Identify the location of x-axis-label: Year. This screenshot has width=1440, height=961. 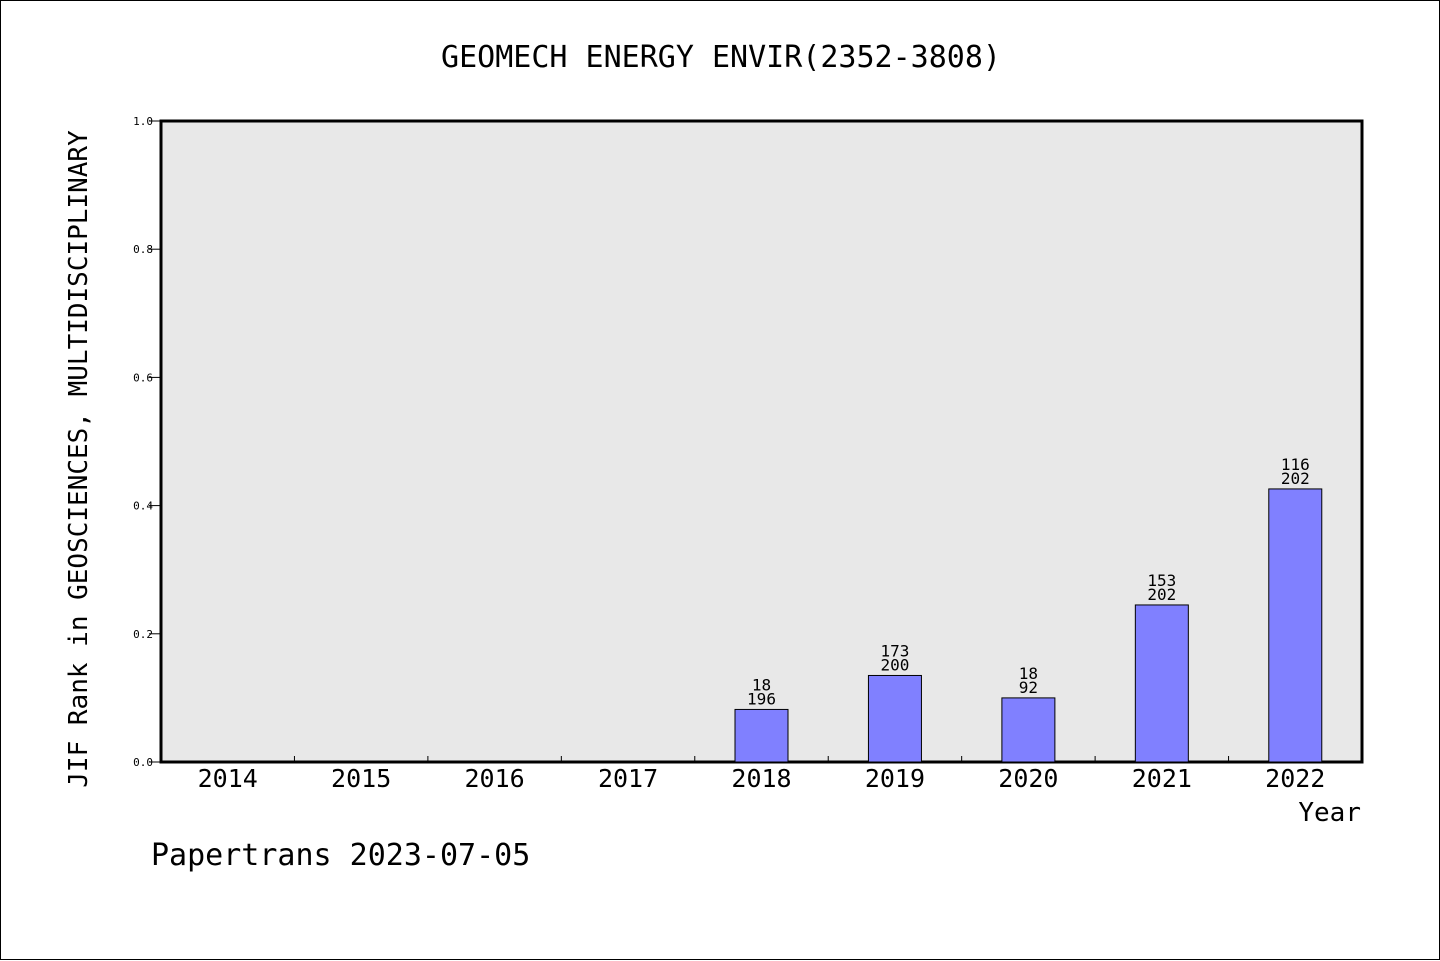
(1329, 813).